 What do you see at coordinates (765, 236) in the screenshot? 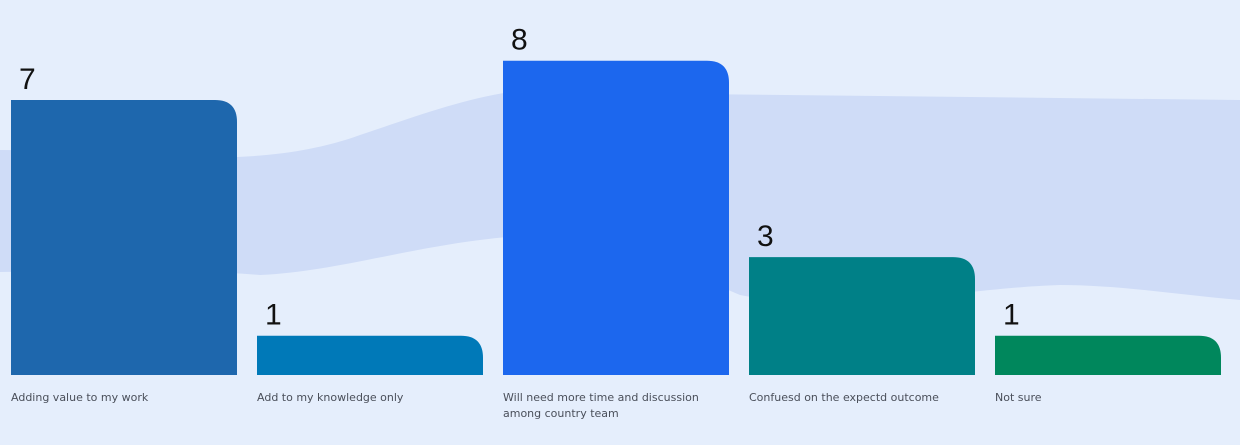
I see `value-label-4: 3` at bounding box center [765, 236].